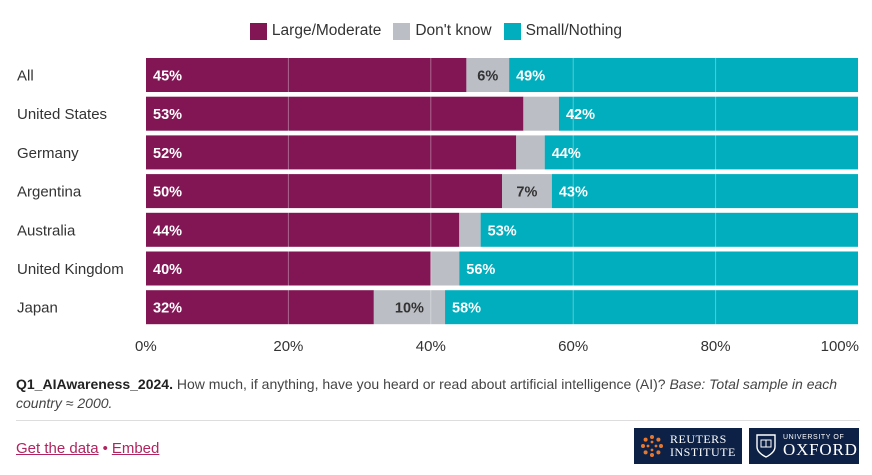 This screenshot has width=872, height=475. I want to click on data-label: 49%, so click(530, 77).